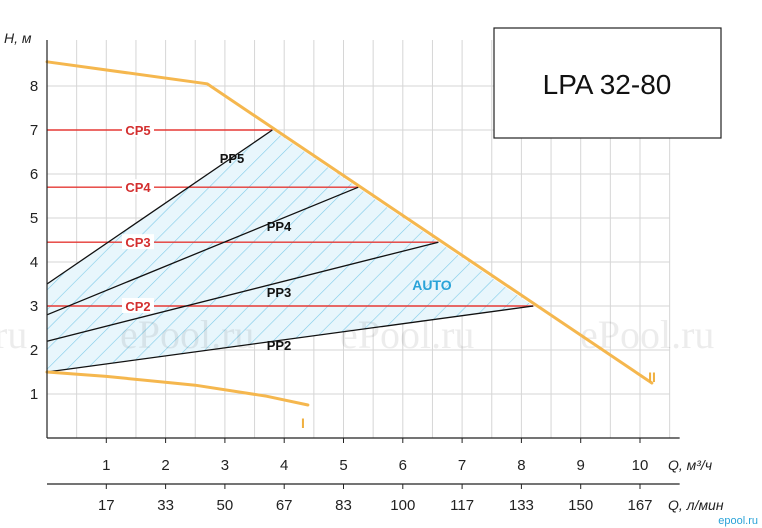  What do you see at coordinates (106, 465) in the screenshot?
I see `x-tick-label: 1` at bounding box center [106, 465].